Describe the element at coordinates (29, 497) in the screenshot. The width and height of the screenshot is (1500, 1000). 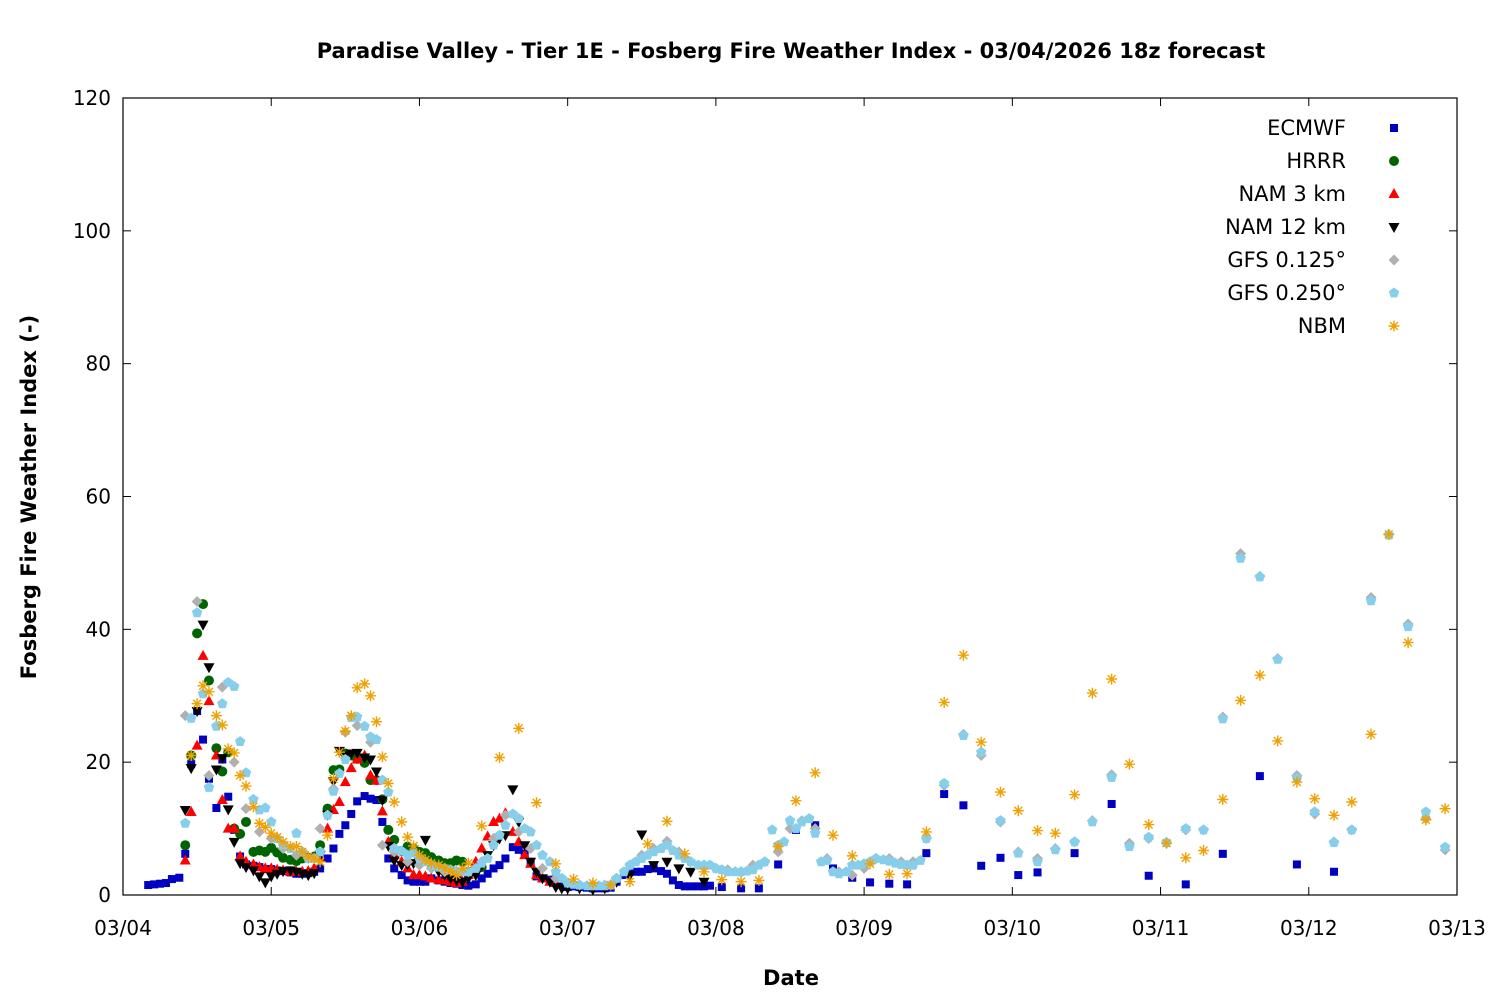
I see `y-axis-label: Fosberg Fire Weather Index (-)` at that location.